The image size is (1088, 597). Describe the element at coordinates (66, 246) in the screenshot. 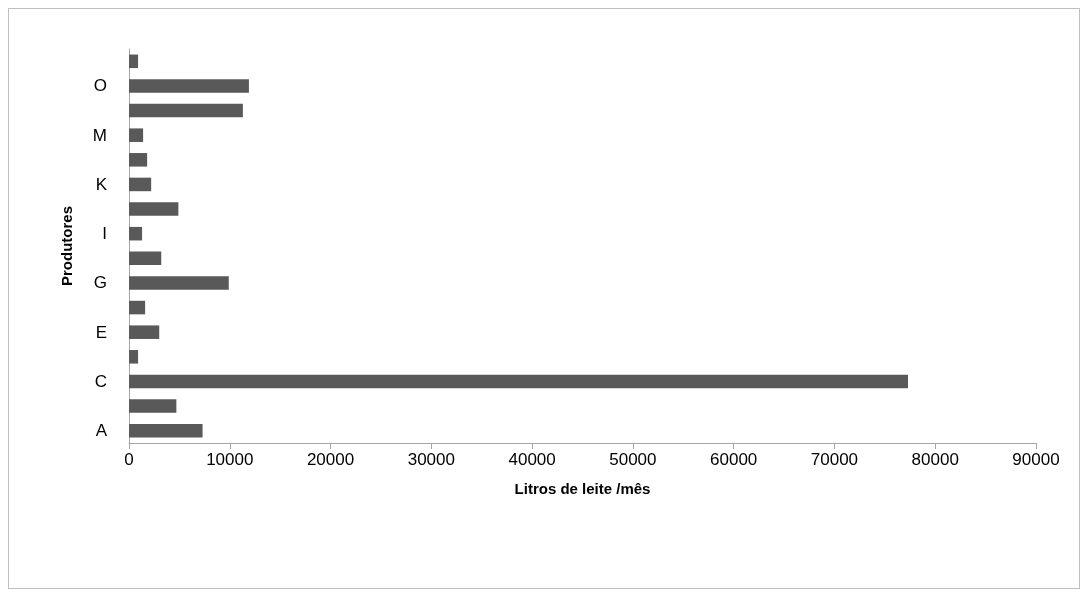

I see `y-axis-title: Produtores` at that location.